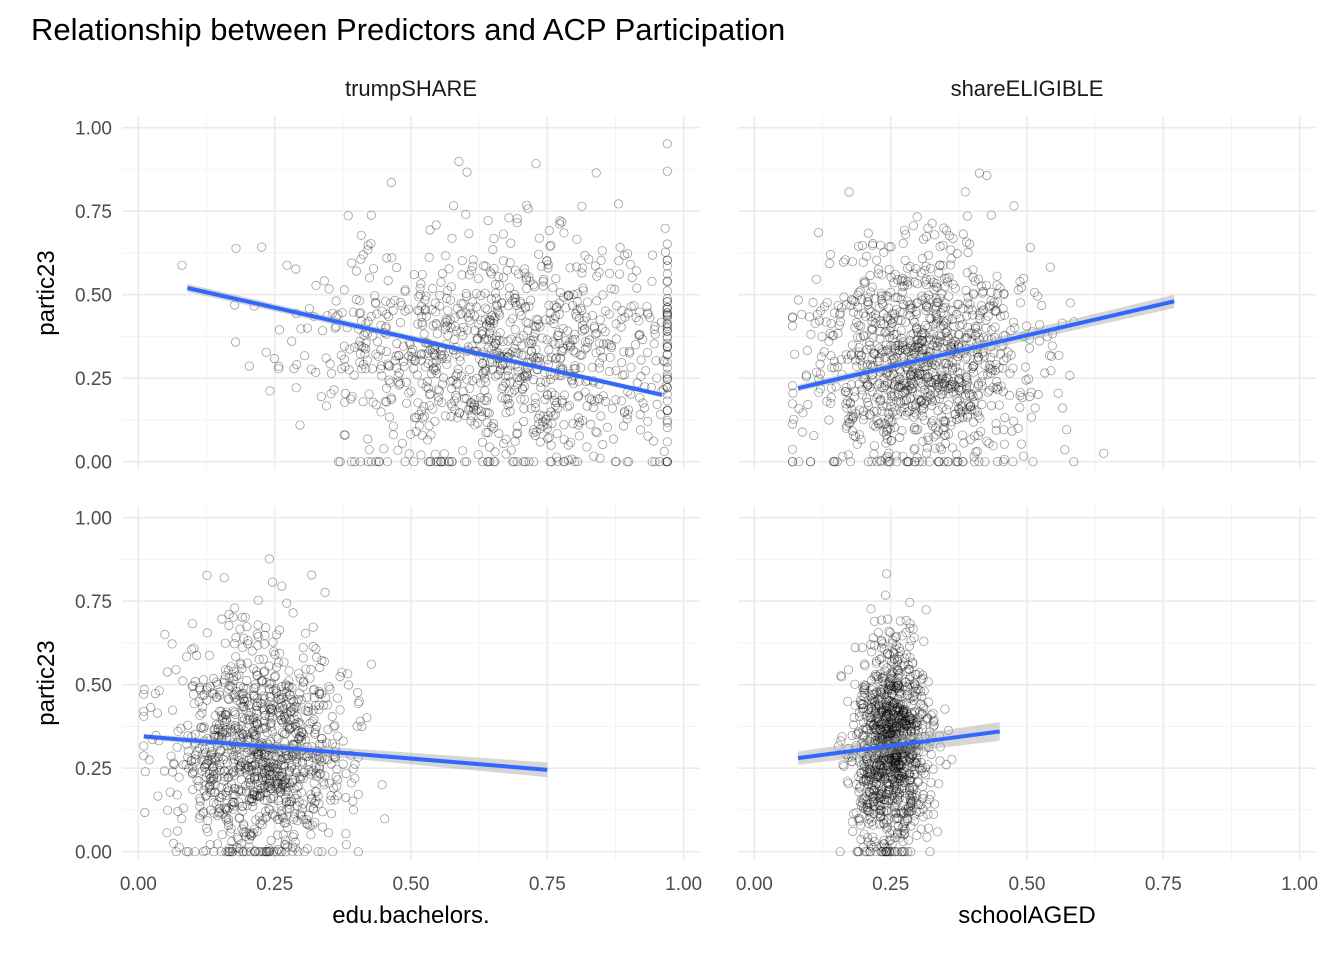  What do you see at coordinates (138, 884) in the screenshot?
I see `x-tick-label: 0.00` at bounding box center [138, 884].